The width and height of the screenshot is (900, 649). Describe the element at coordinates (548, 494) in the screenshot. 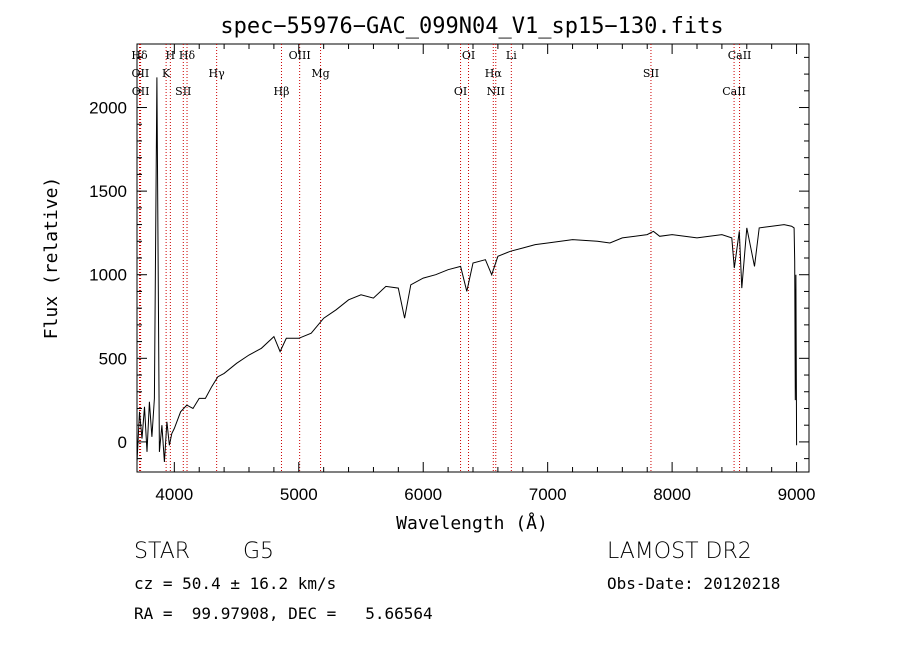

I see `x-tick-label: 7000` at that location.